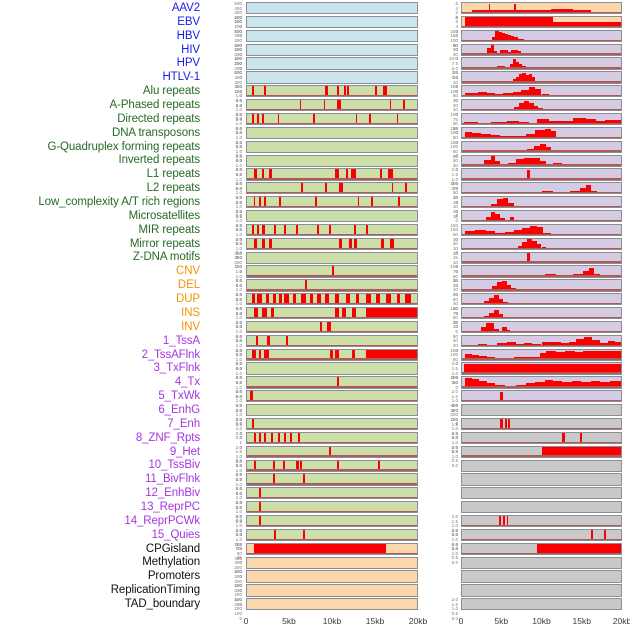 This screenshot has height=630, width=630. What do you see at coordinates (541, 313) in the screenshot?
I see `right-track-ins` at bounding box center [541, 313].